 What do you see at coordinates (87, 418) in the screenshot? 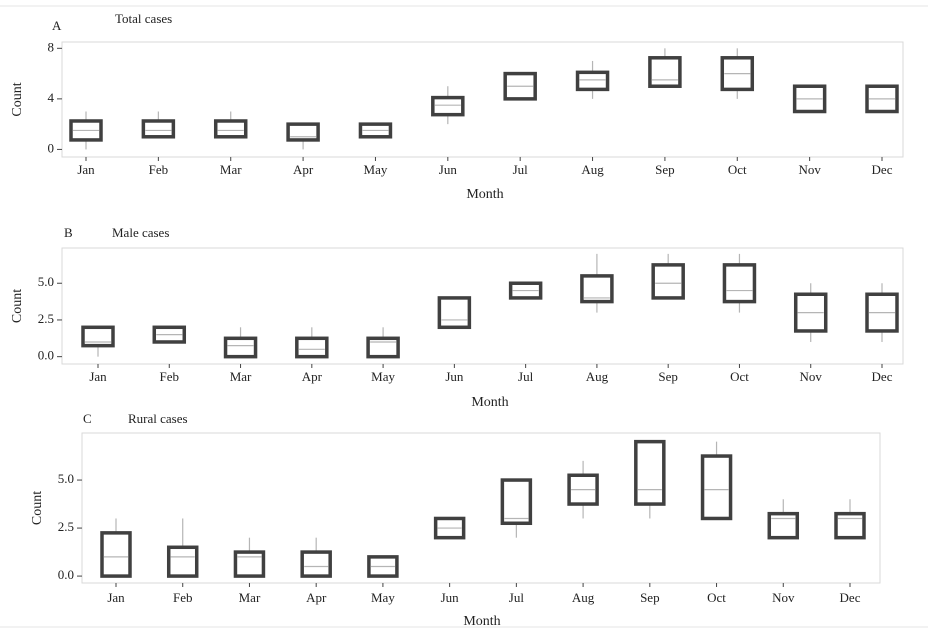
I see `panel-label: C` at bounding box center [87, 418].